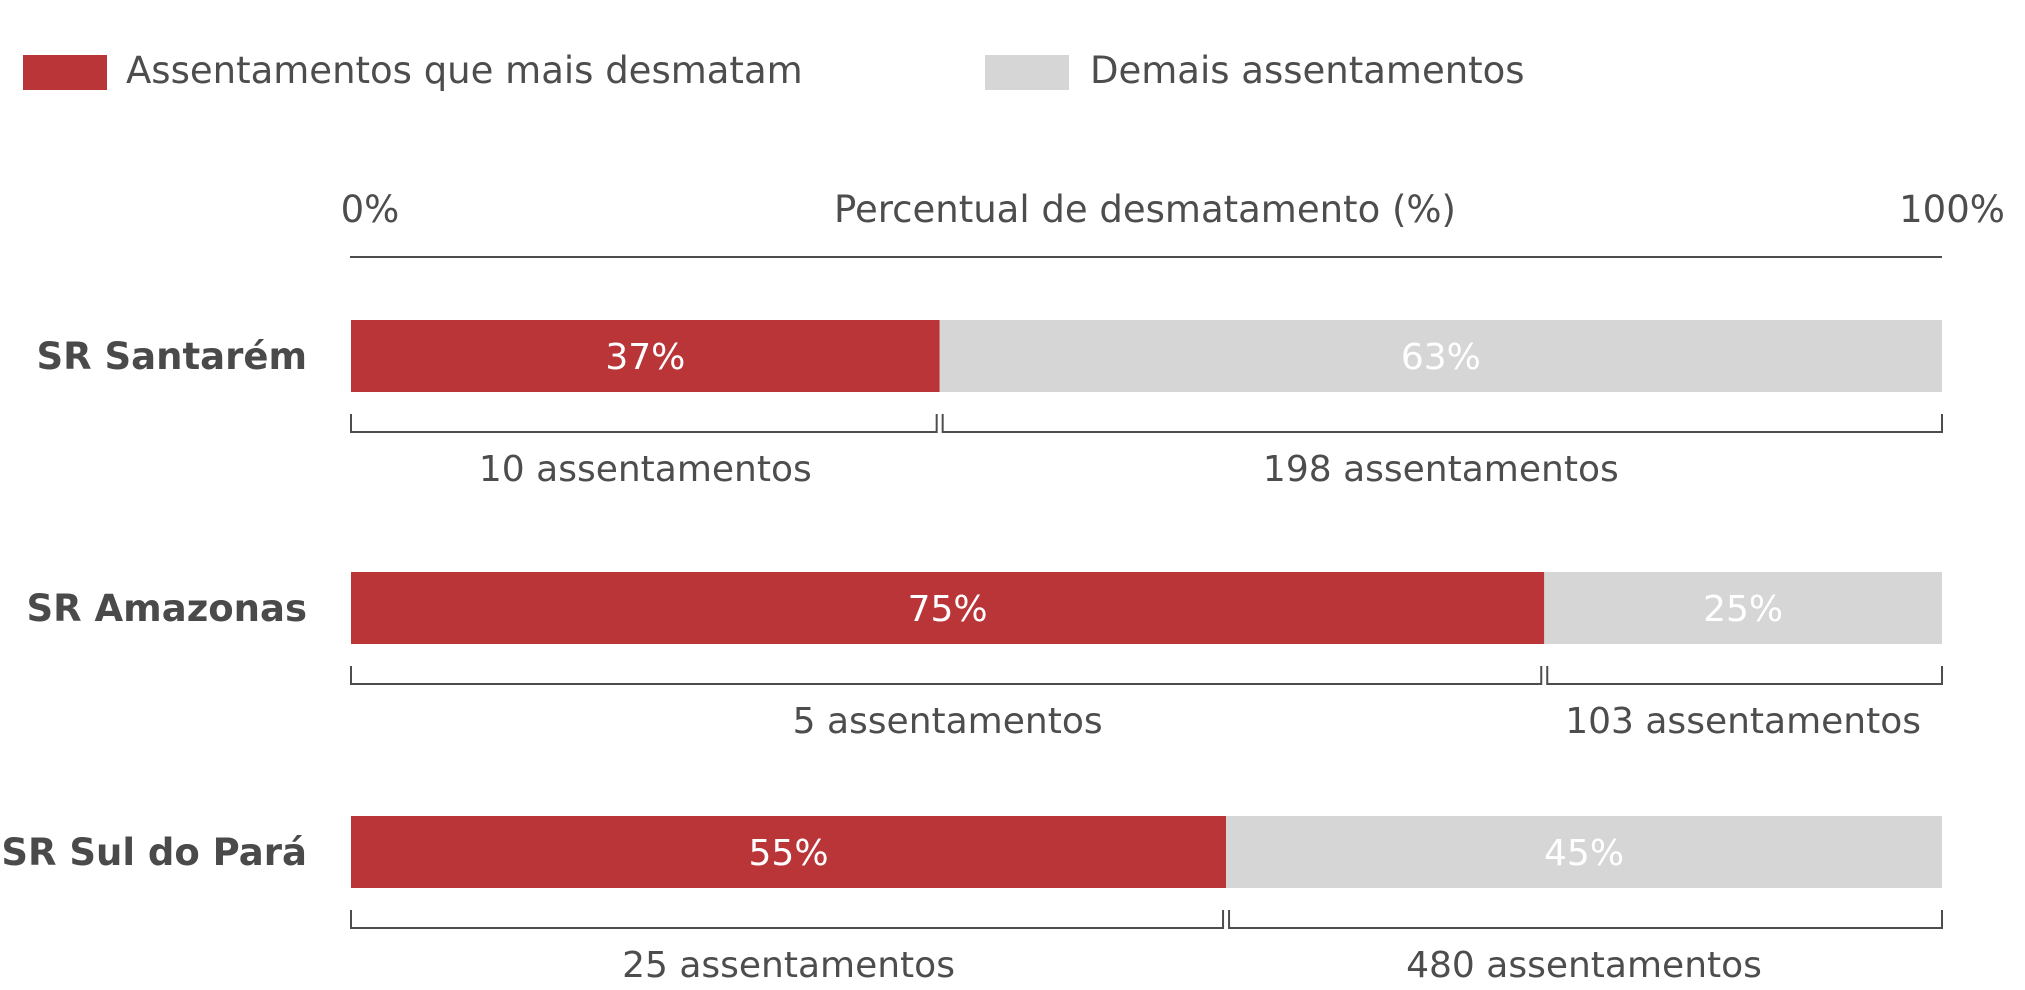 The width and height of the screenshot is (2025, 990). I want to click on bar-value-label: 75%, so click(948, 609).